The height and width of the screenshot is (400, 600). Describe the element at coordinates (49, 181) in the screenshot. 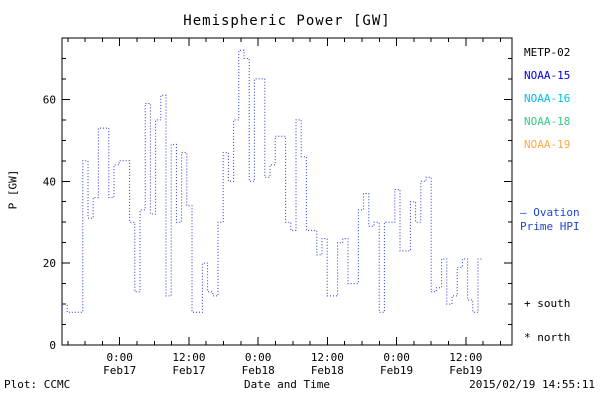

I see `y-tick-label: 40` at that location.